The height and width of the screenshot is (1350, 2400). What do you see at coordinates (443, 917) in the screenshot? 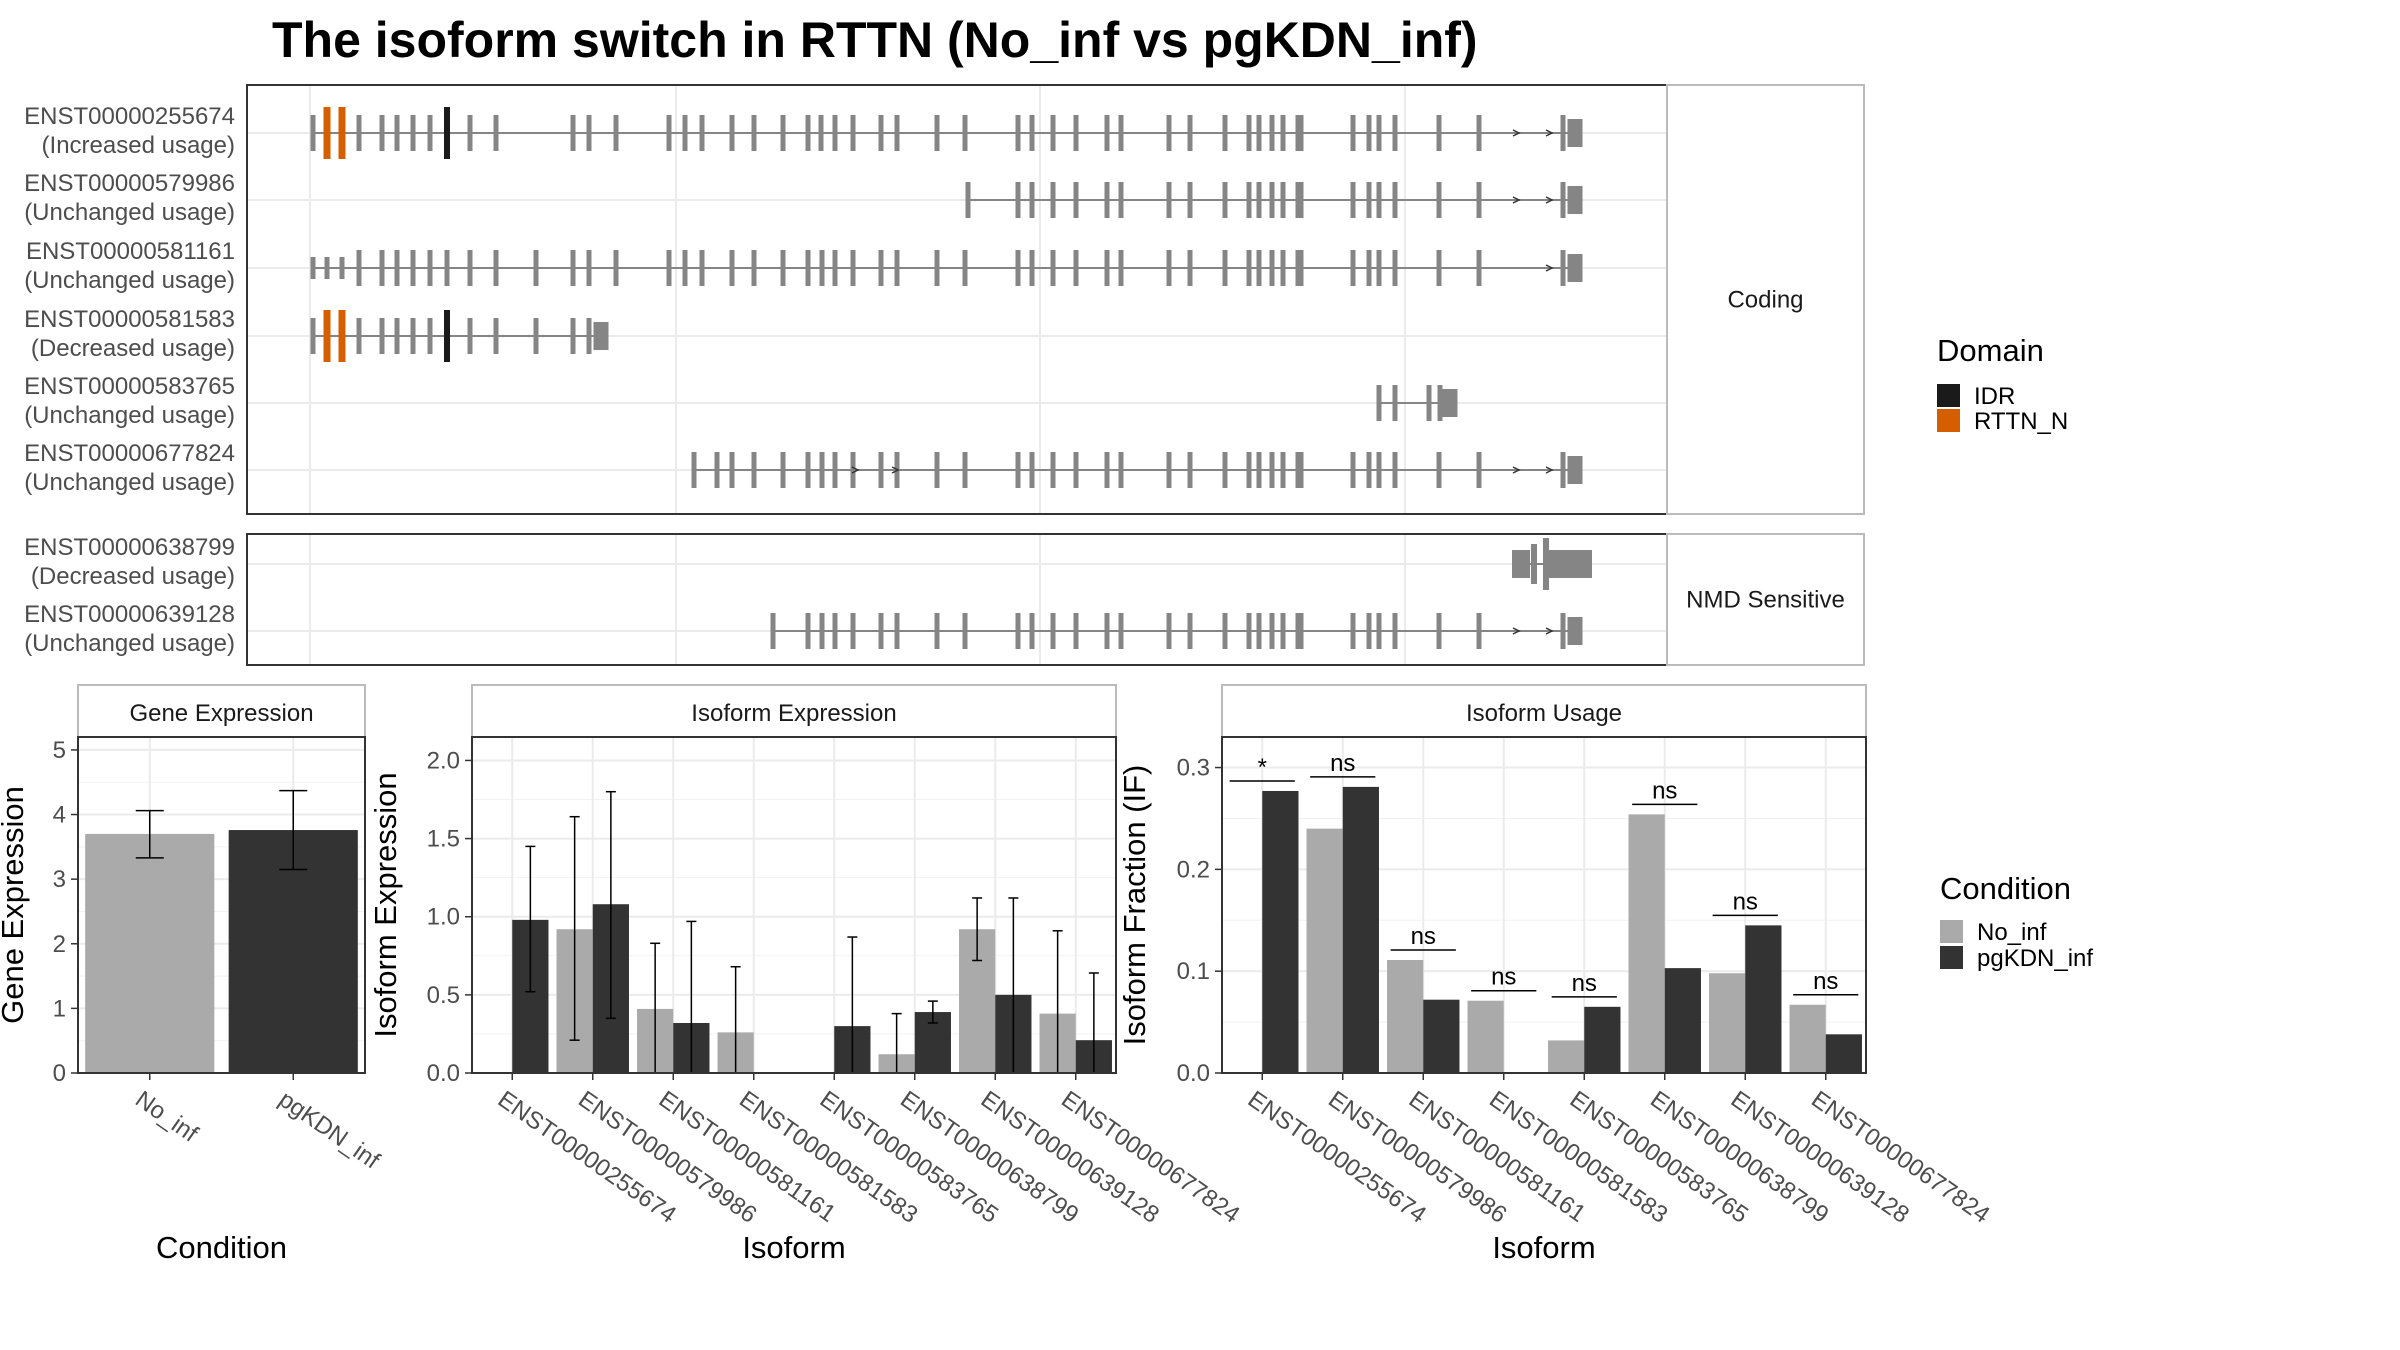
I see `y-tick-label: 1.0` at bounding box center [443, 917].